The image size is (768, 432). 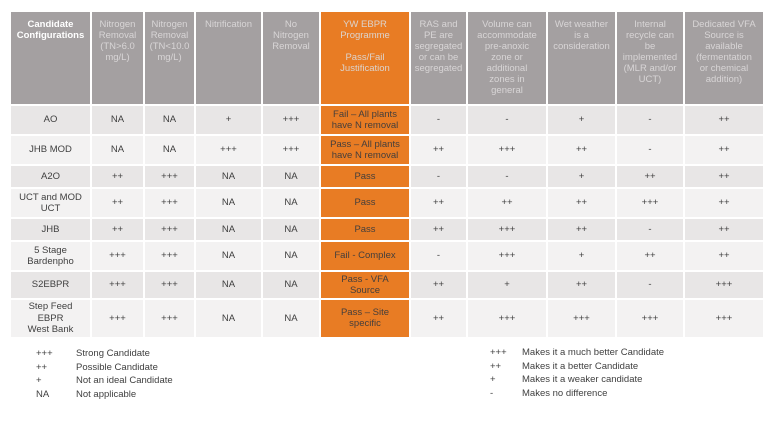 What do you see at coordinates (228, 58) in the screenshot?
I see `column-header-nitrification: Nitrification` at bounding box center [228, 58].